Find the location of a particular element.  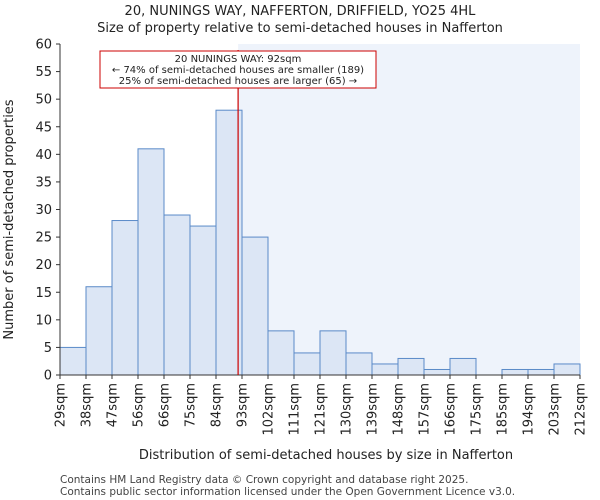

y-tick-label-45: 45 is located at coordinates (43, 127).